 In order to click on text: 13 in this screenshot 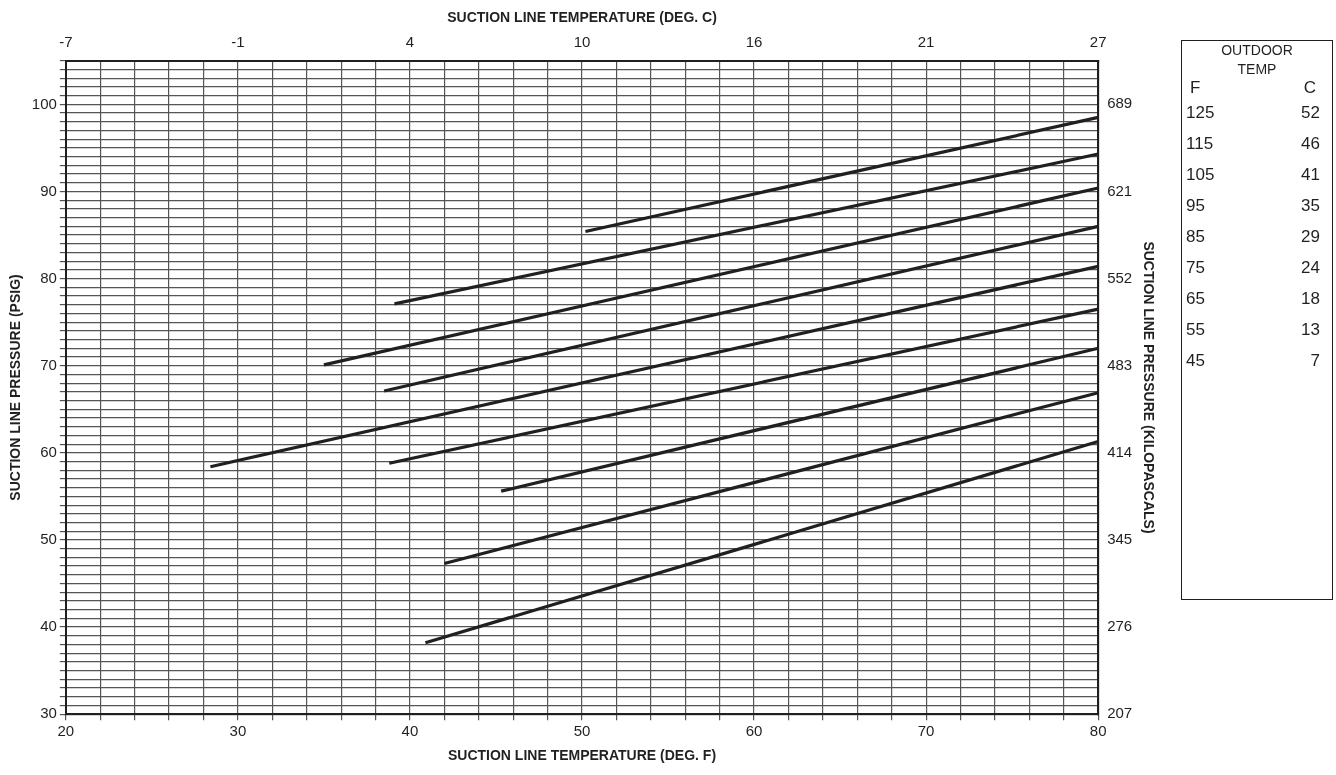, I will do `click(1310, 330)`.